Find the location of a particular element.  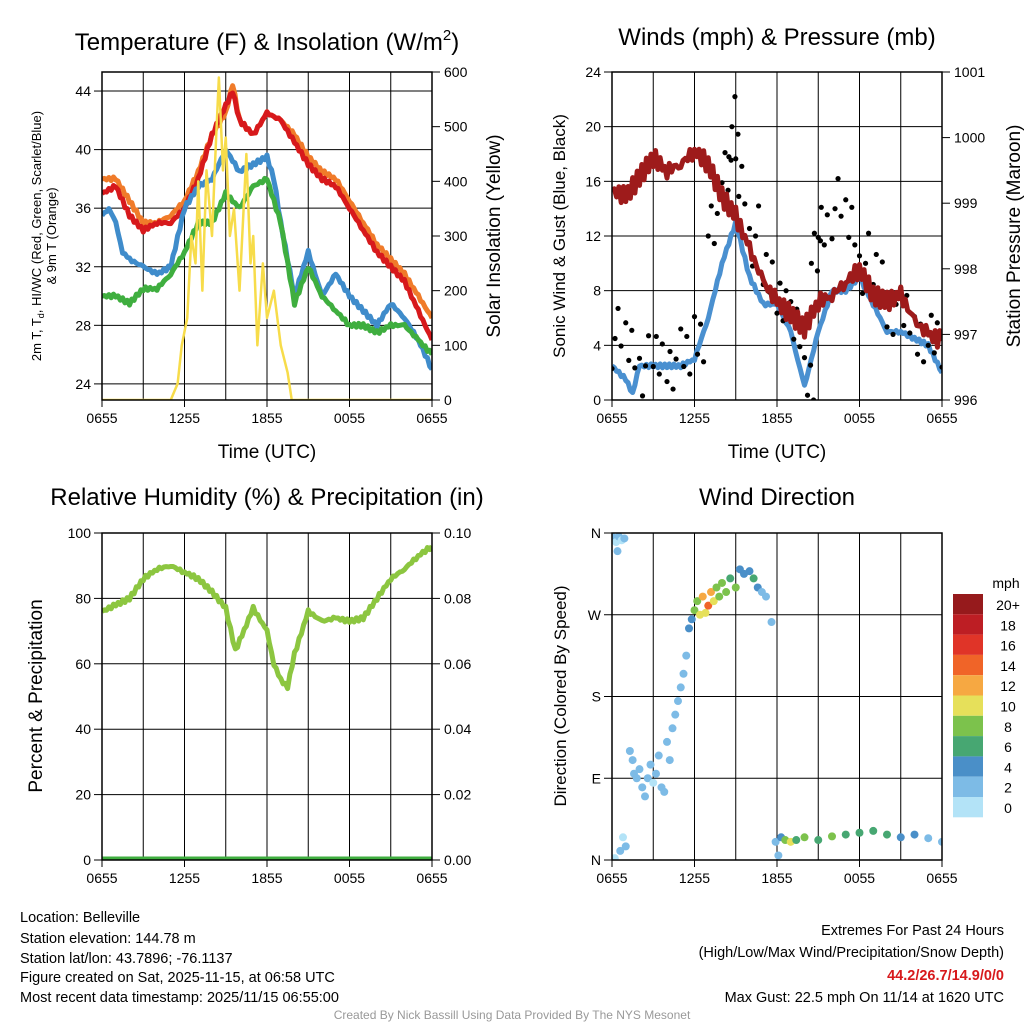

y2-tick-label: 500 is located at coordinates (456, 127).